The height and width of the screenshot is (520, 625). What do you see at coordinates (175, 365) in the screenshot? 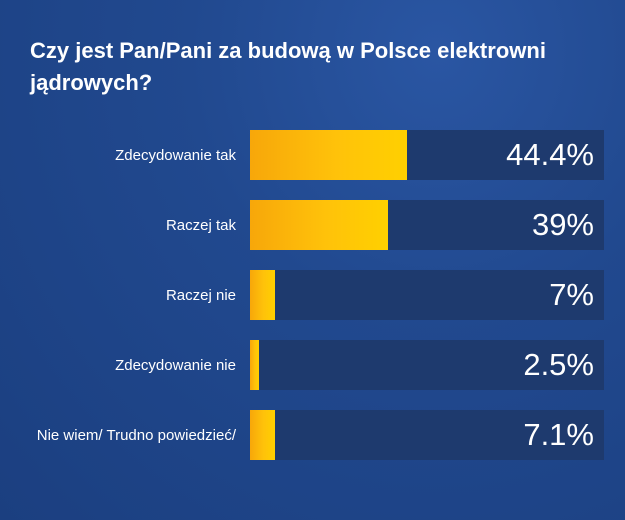
I see `category-label: Zdecydowanie nie` at bounding box center [175, 365].